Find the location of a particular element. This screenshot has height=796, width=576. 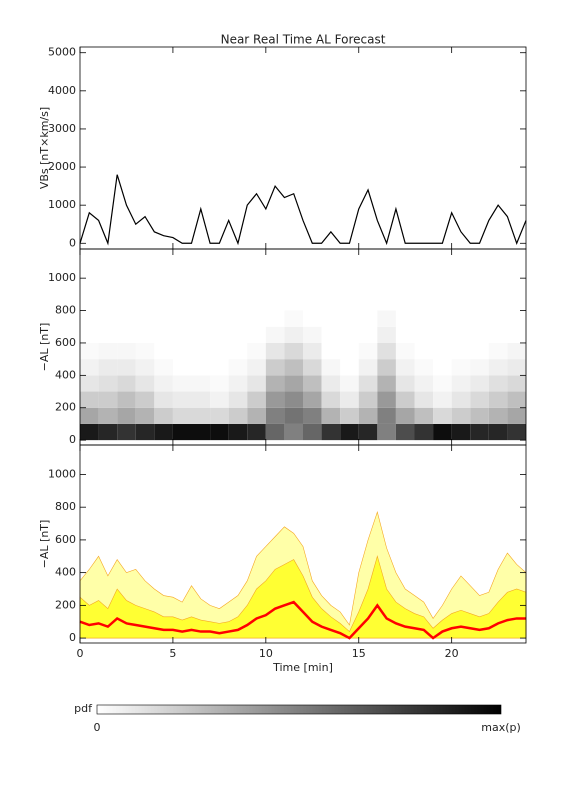

chart-title: Near Real Time AL Forecast is located at coordinates (303, 40).